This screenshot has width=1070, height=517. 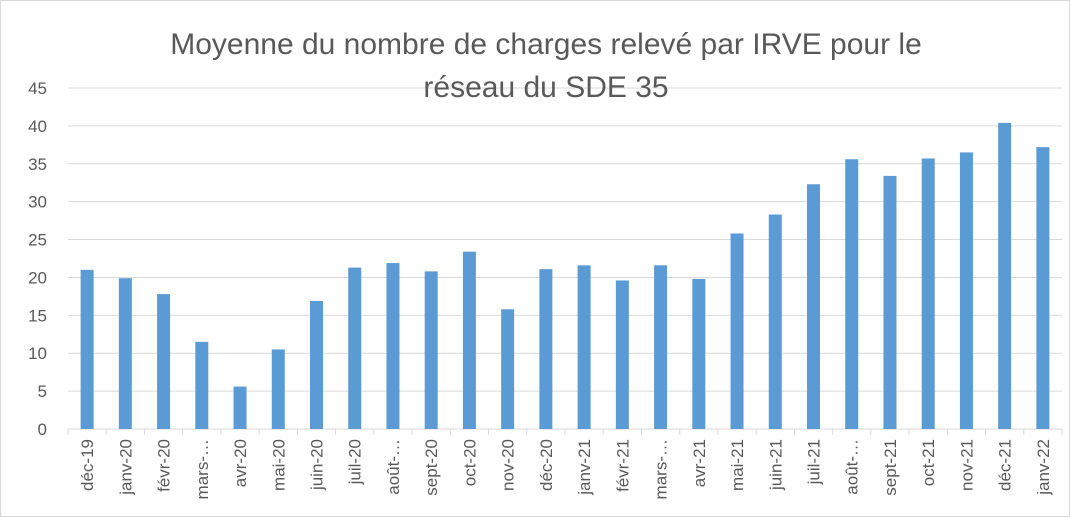 I want to click on x-tick-label: déc-20, so click(x=546, y=465).